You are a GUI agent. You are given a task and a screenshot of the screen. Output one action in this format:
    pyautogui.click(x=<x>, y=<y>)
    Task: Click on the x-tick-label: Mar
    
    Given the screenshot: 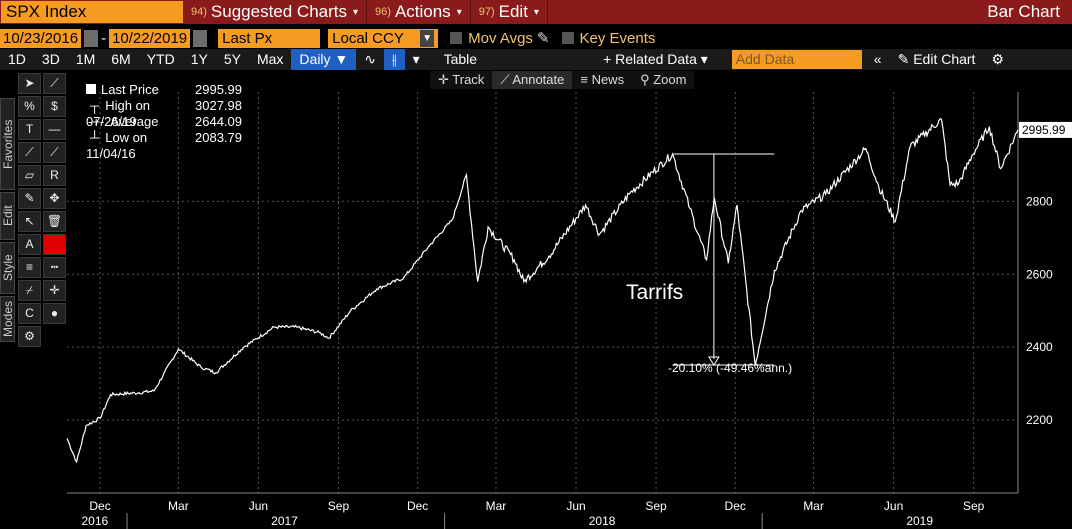 What is the action you would take?
    pyautogui.click(x=813, y=506)
    